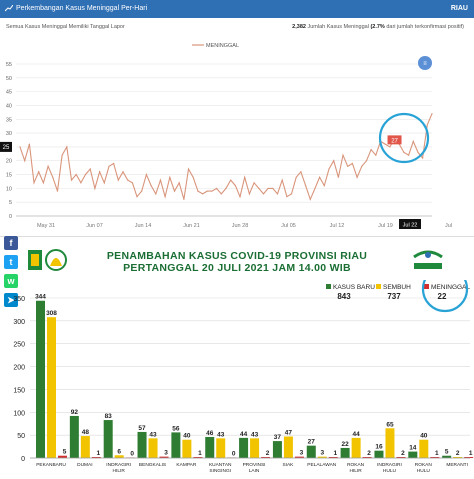 Image resolution: width=474 pixels, height=479 pixels. Describe the element at coordinates (450, 287) in the screenshot. I see `legend-label: MENINGGAL` at that location.